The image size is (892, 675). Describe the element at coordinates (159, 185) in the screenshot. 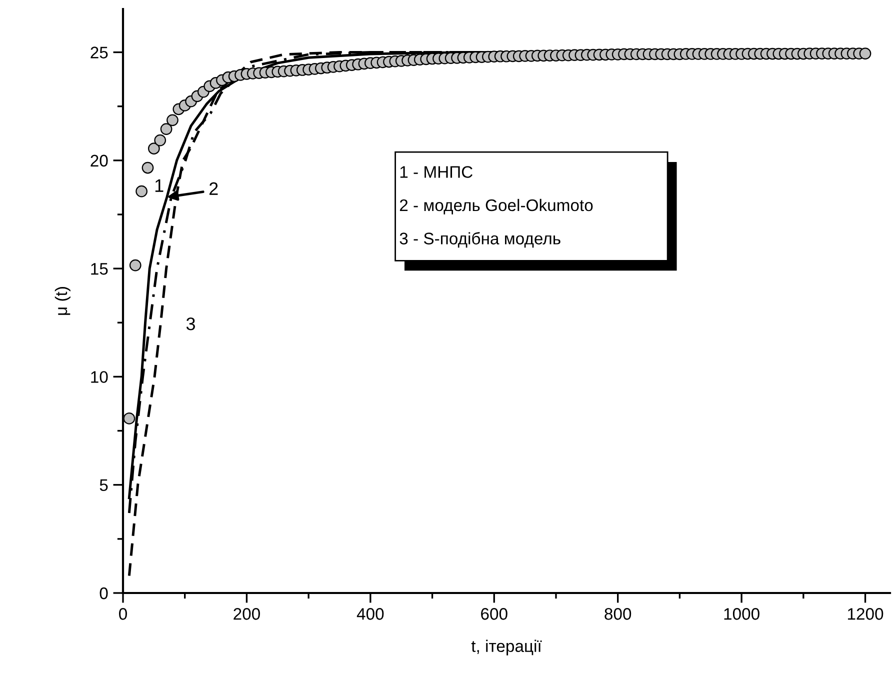

I see `annotation: 1` at that location.